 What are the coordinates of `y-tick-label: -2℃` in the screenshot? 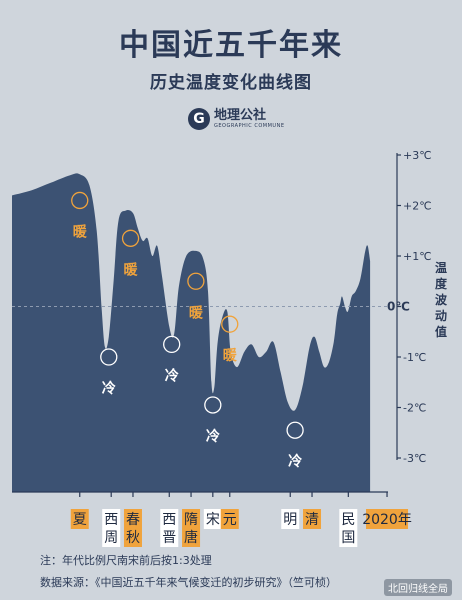 It's located at (414, 408).